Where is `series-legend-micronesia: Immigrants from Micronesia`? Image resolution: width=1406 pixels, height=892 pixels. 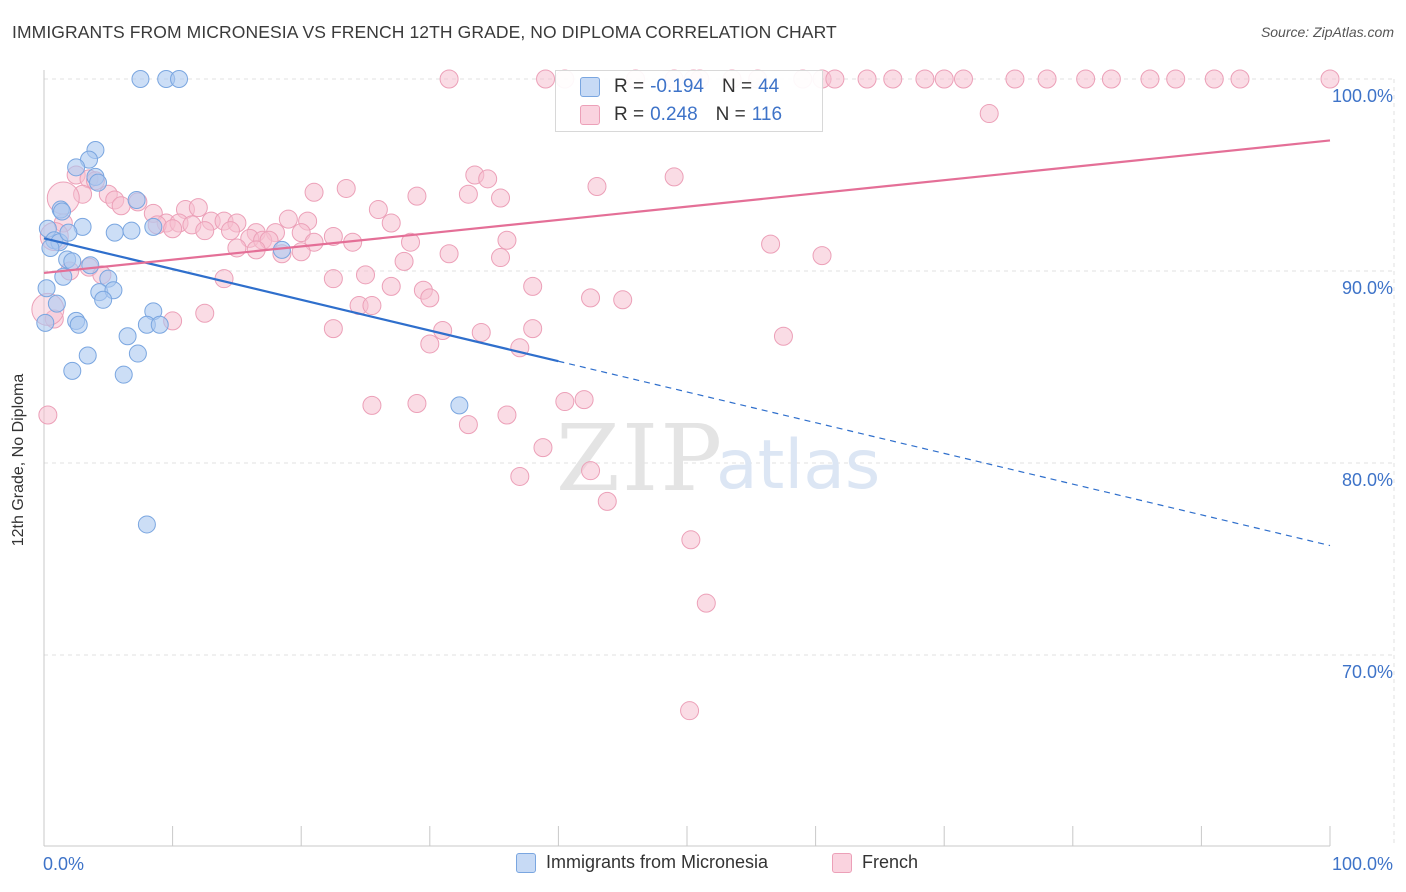
series-legend-micronesia: Immigrants from Micronesia is located at coordinates (642, 862).